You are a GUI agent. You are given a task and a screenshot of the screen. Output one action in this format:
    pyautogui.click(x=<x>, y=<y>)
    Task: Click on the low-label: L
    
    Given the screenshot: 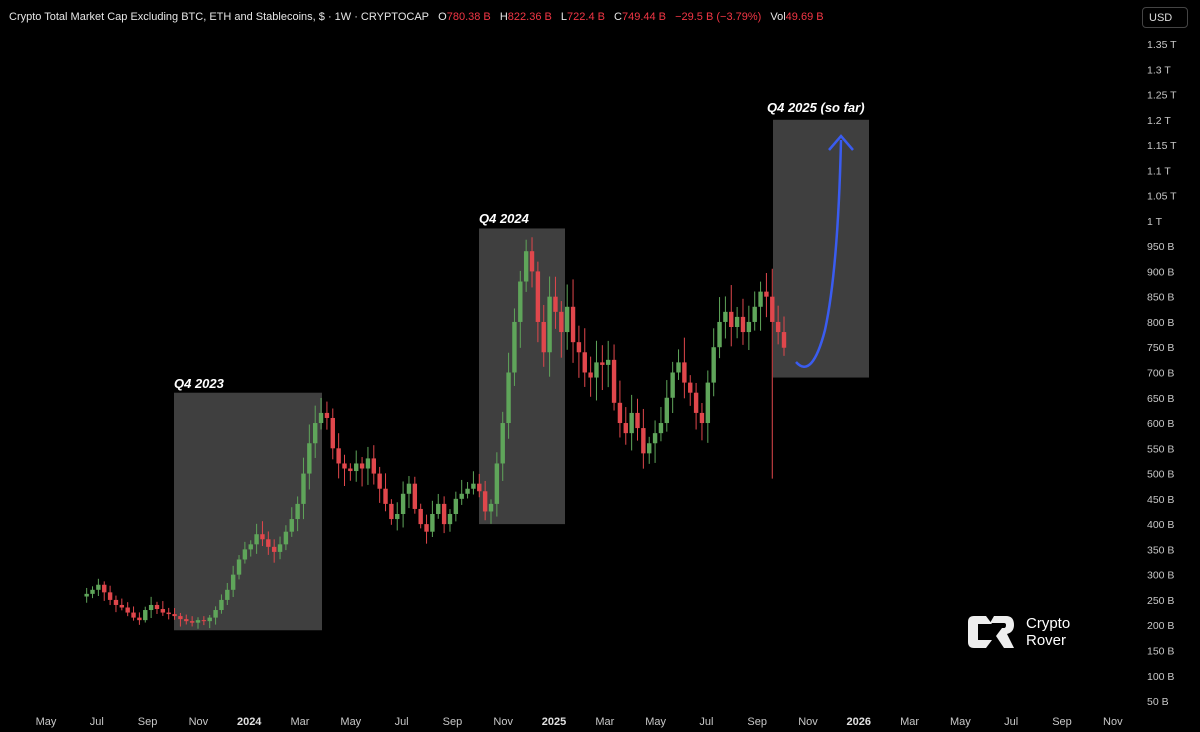 What is the action you would take?
    pyautogui.click(x=564, y=17)
    